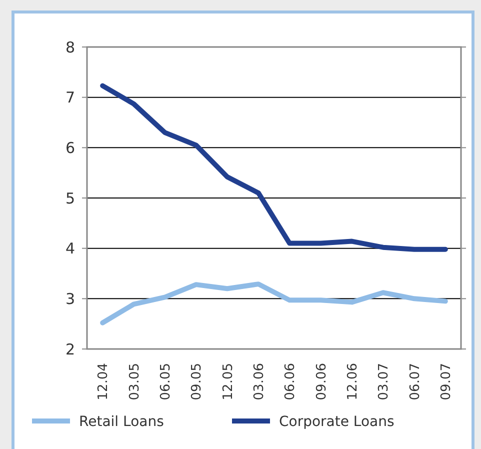 This screenshot has height=449, width=481. What do you see at coordinates (104, 381) in the screenshot?
I see `x-tick-label: 12.04` at bounding box center [104, 381].